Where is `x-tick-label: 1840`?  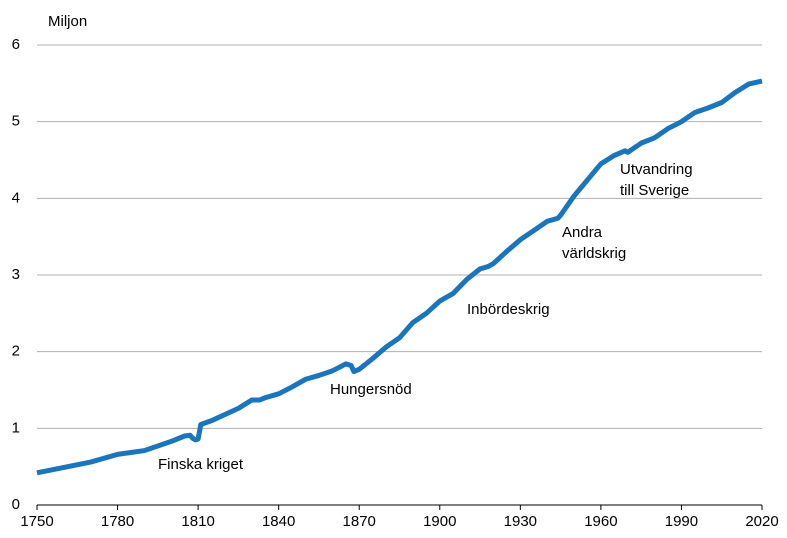
x-tick-label: 1840 is located at coordinates (278, 521).